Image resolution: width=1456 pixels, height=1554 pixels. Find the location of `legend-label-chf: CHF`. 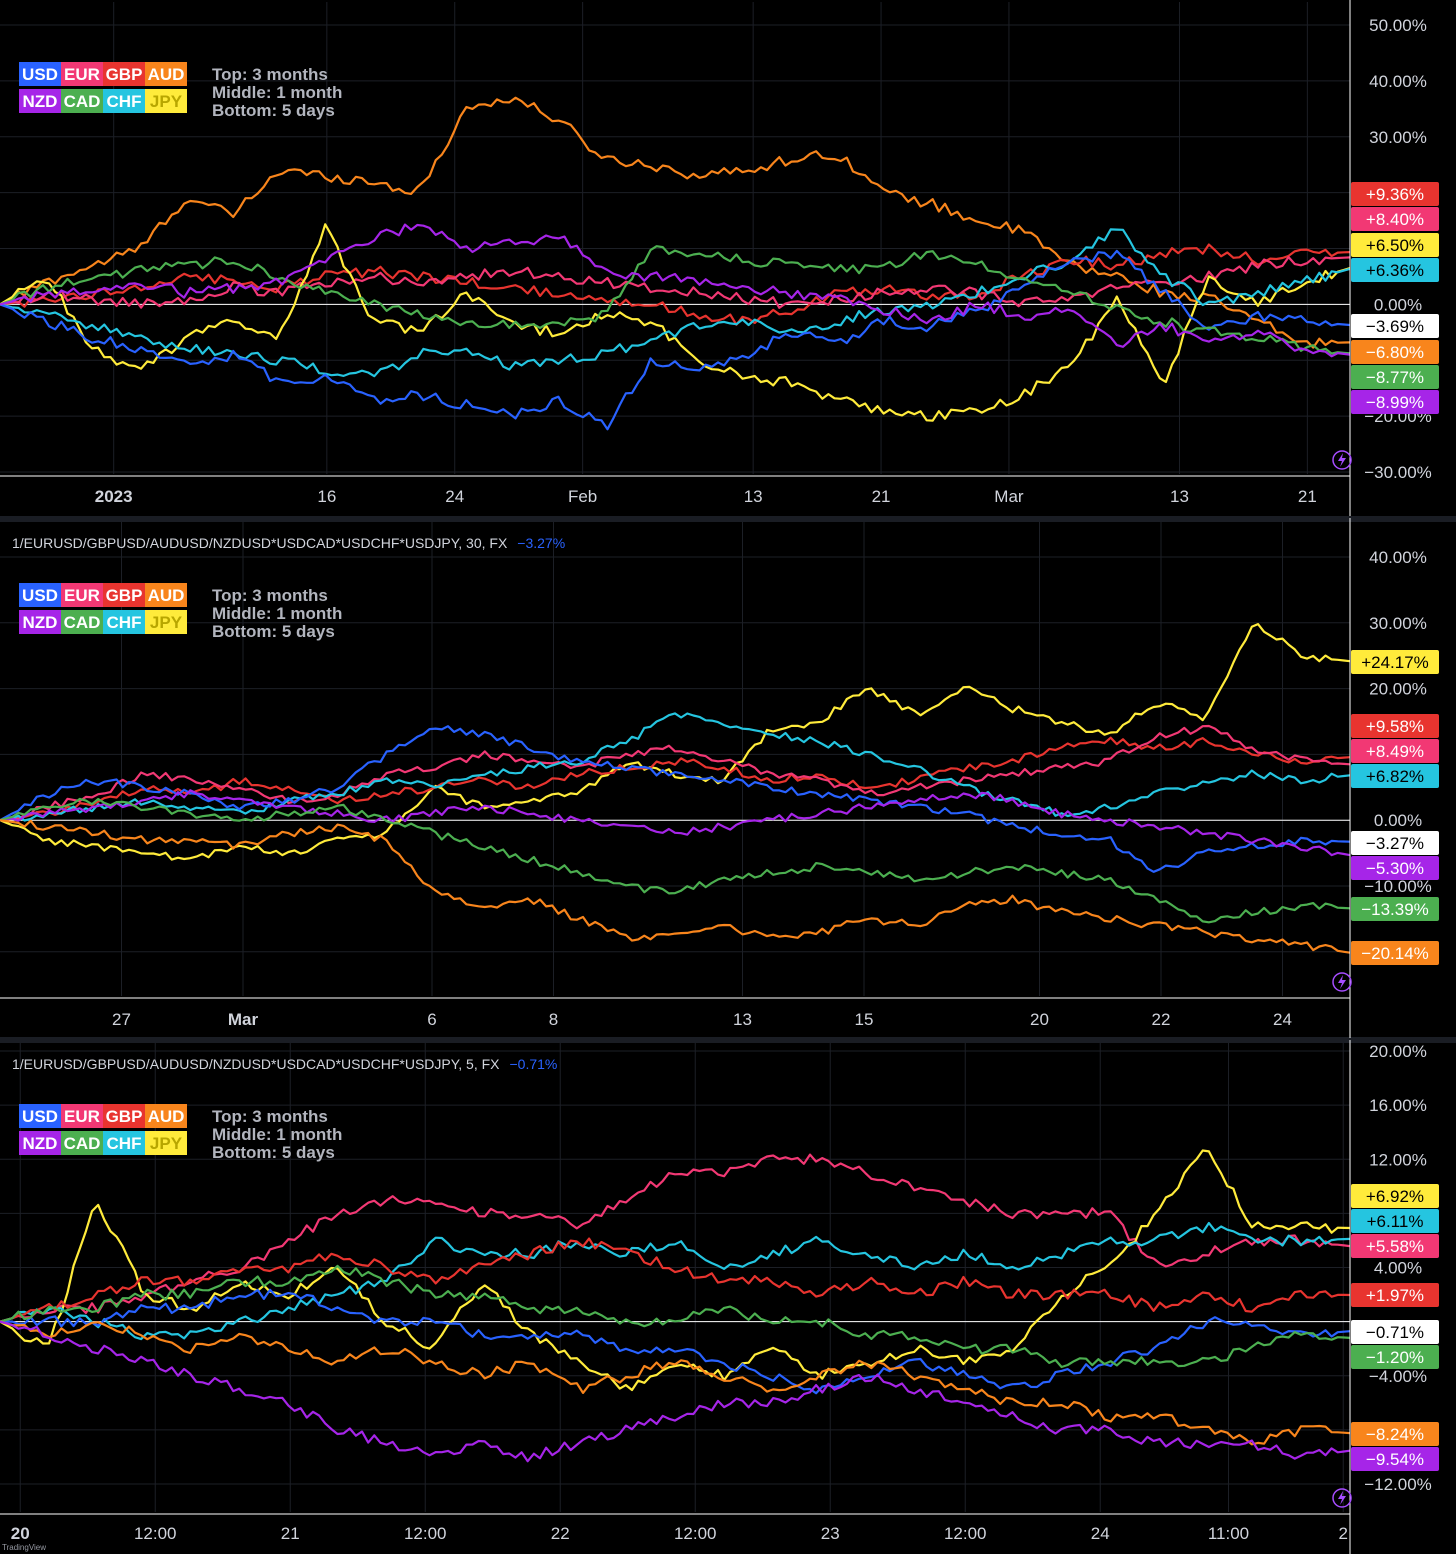

legend-label-chf: CHF is located at coordinates (124, 101).